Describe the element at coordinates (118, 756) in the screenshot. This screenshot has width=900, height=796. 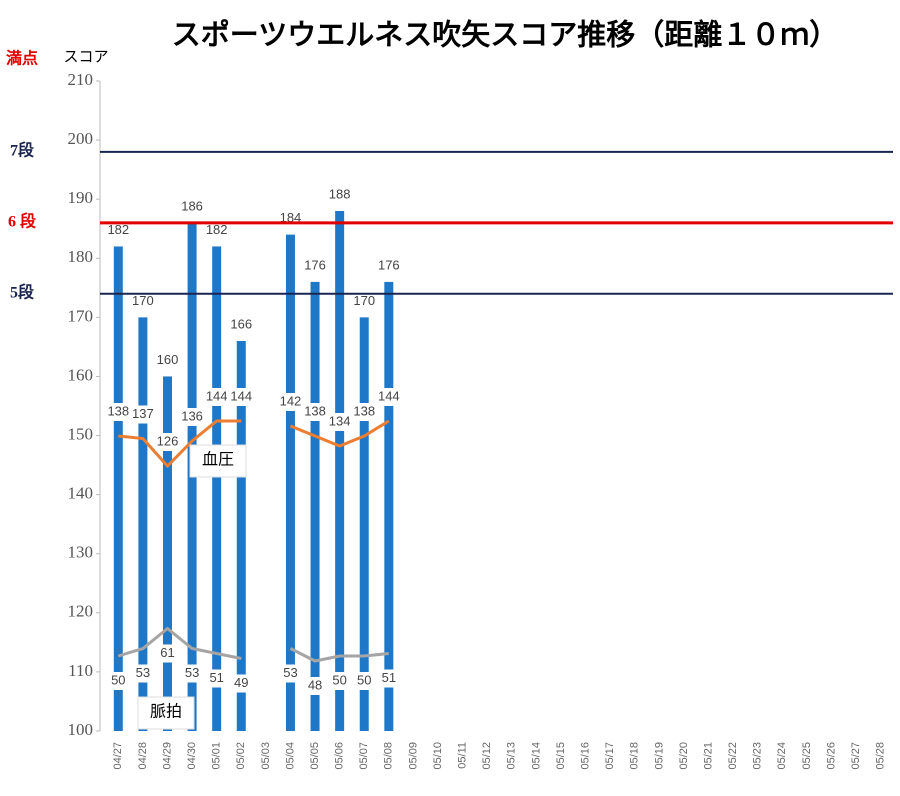
I see `x-tick-label: 04/27` at that location.